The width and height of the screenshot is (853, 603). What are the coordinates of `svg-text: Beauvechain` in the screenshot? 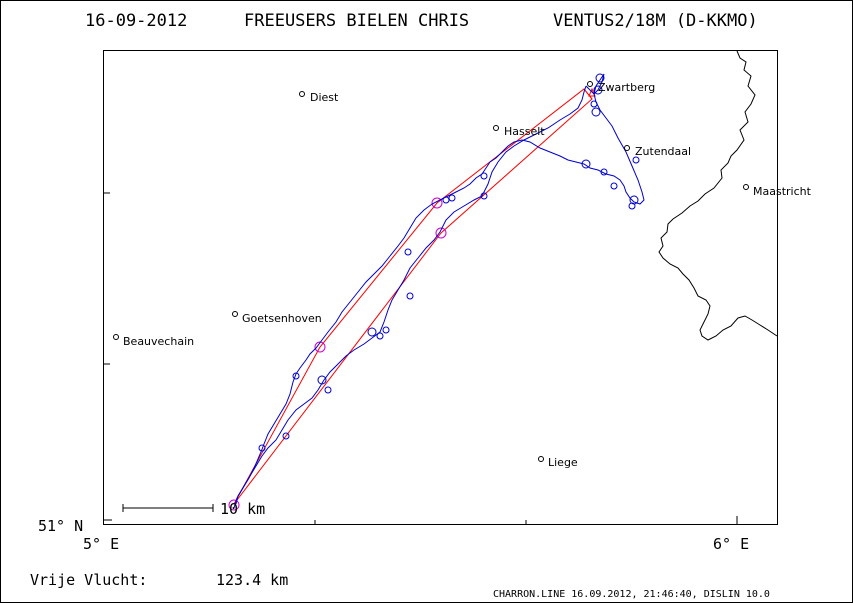 It's located at (158, 341).